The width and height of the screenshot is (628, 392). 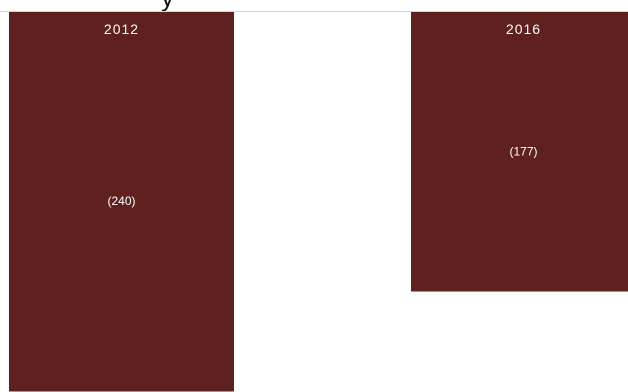 I want to click on category-label-2016: 2016, so click(x=523, y=29).